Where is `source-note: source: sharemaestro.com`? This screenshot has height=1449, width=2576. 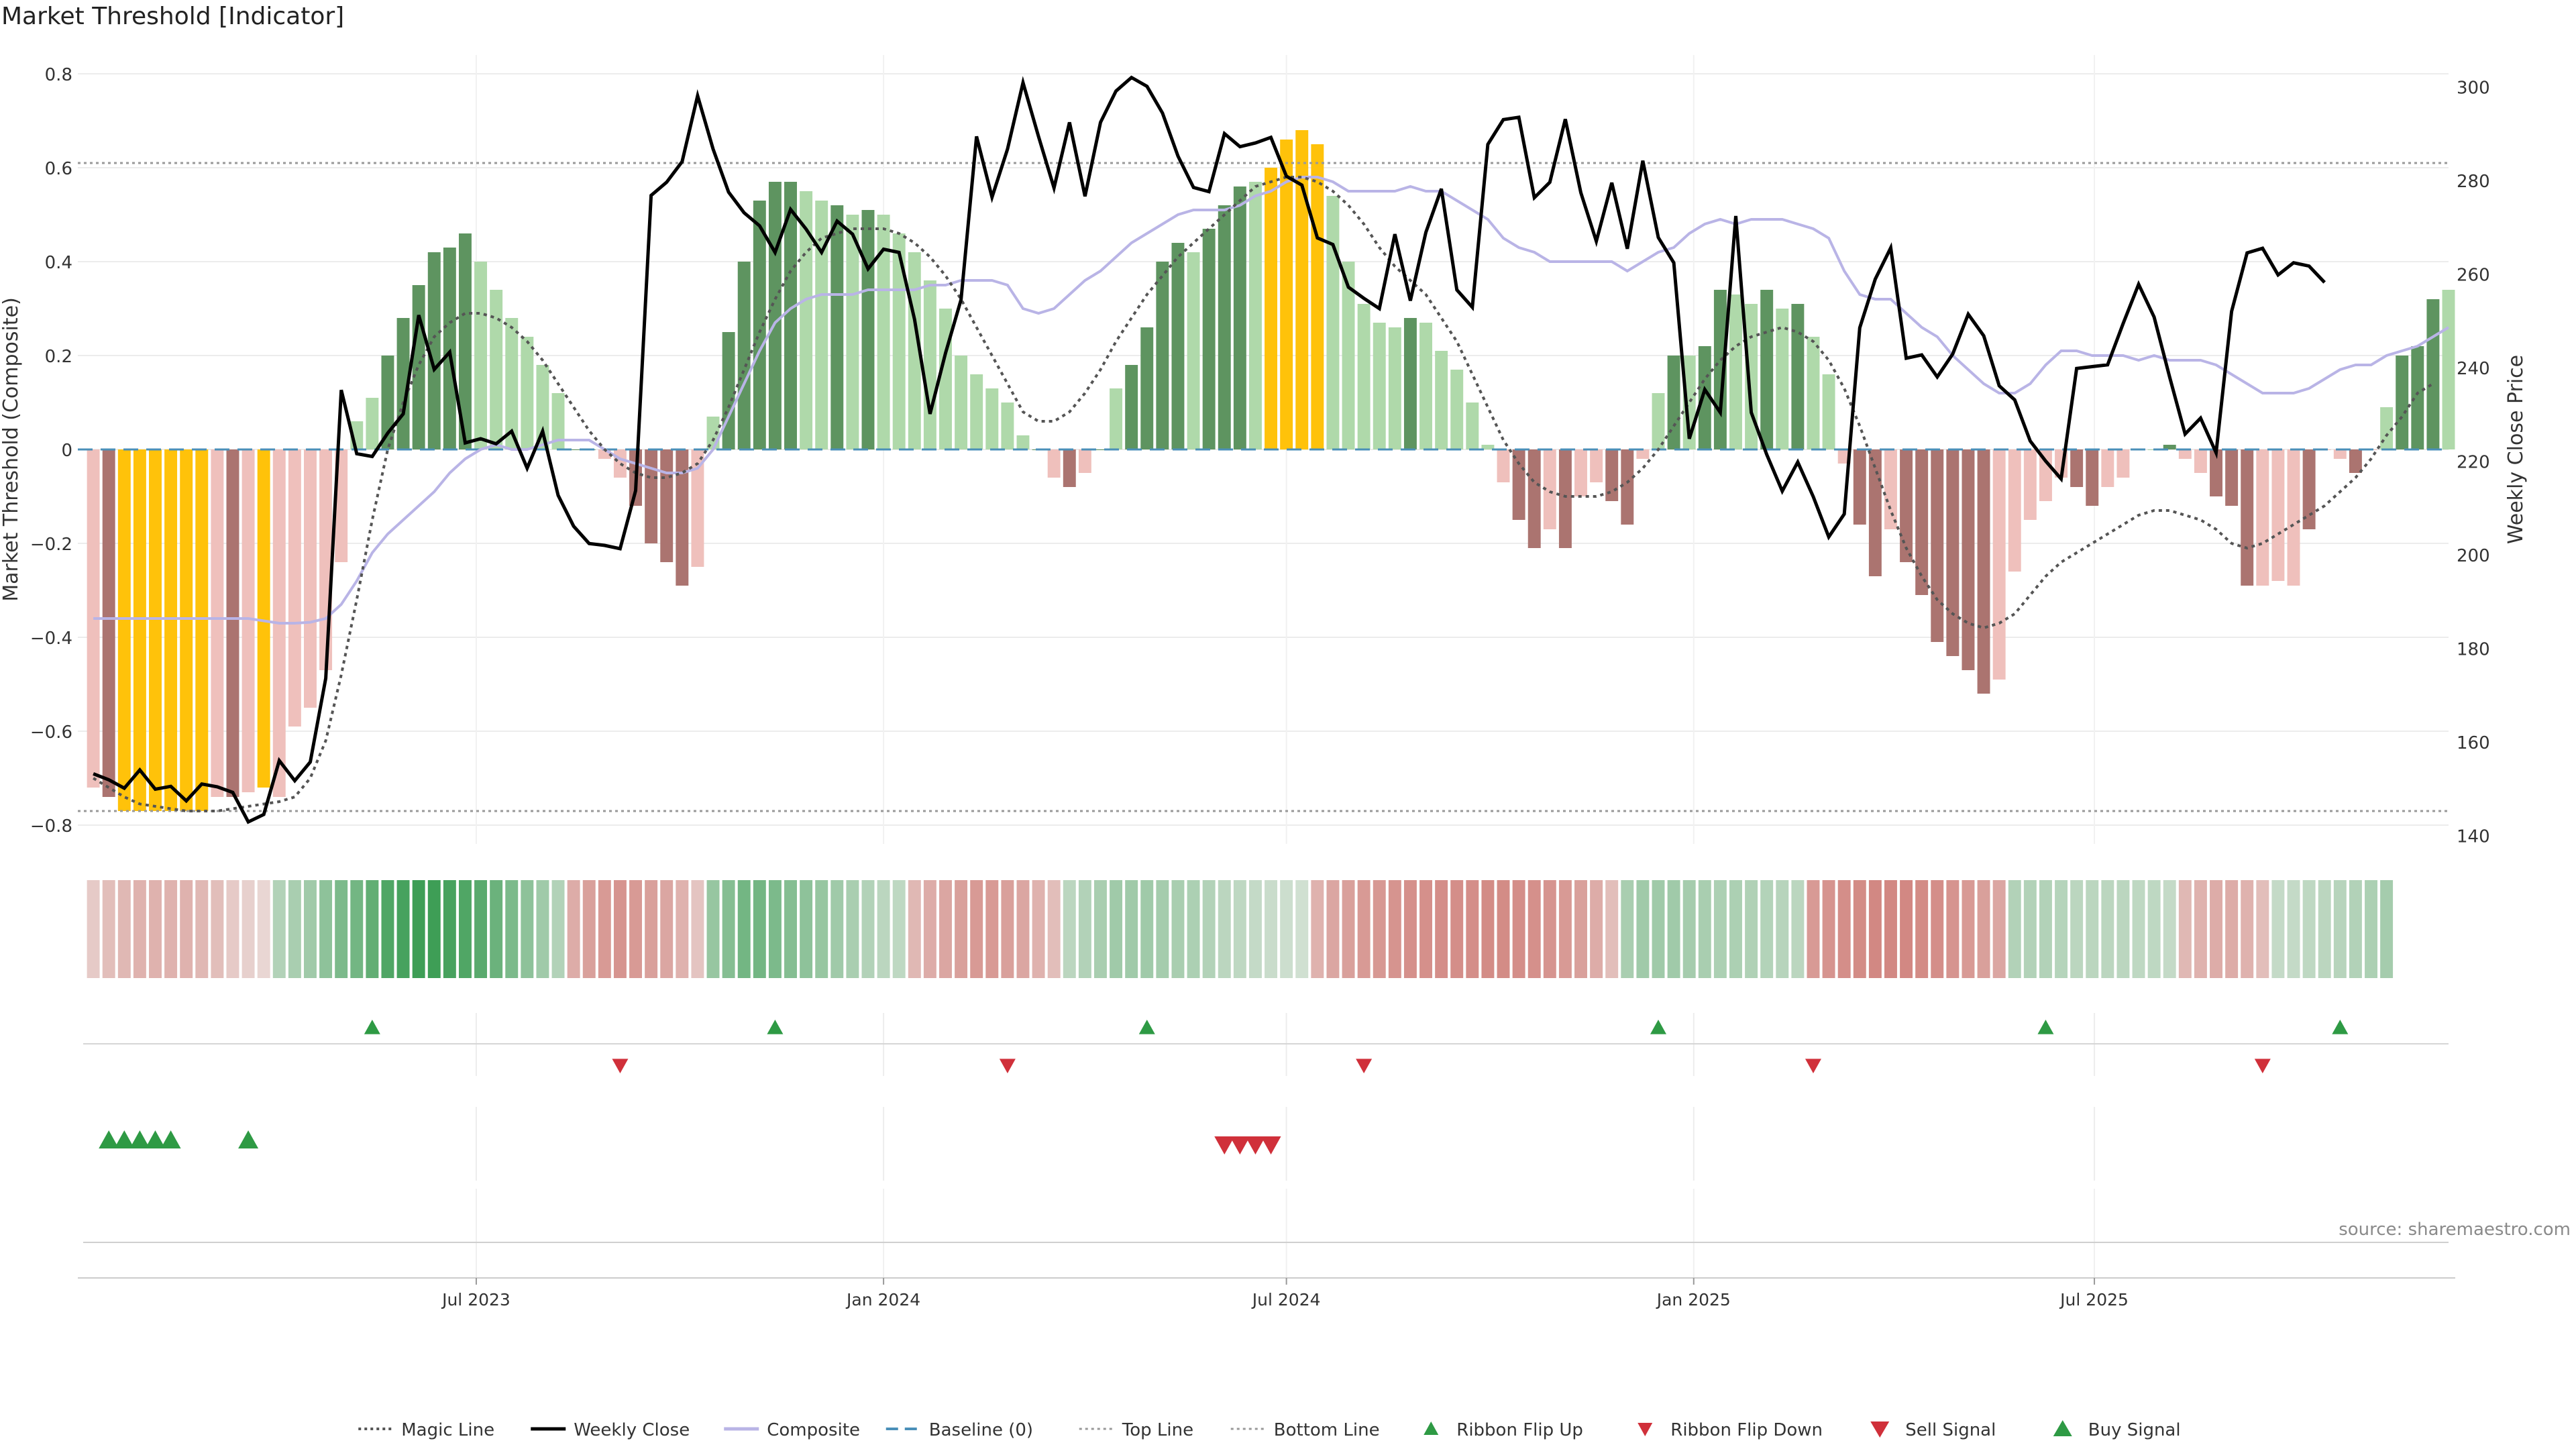
source-note: source: sharemaestro.com is located at coordinates (2455, 1230).